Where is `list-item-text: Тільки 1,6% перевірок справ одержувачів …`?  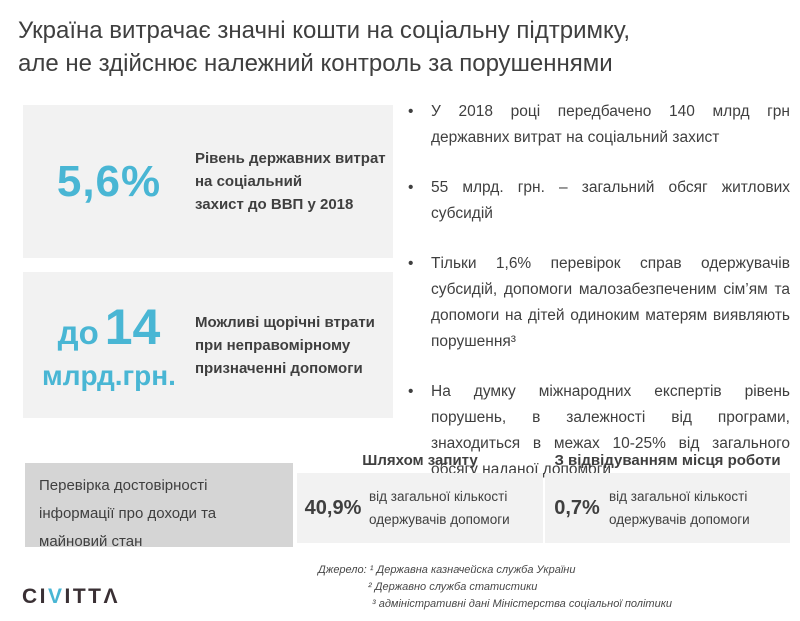 list-item-text: Тільки 1,6% перевірок справ одержувачів … is located at coordinates (610, 302).